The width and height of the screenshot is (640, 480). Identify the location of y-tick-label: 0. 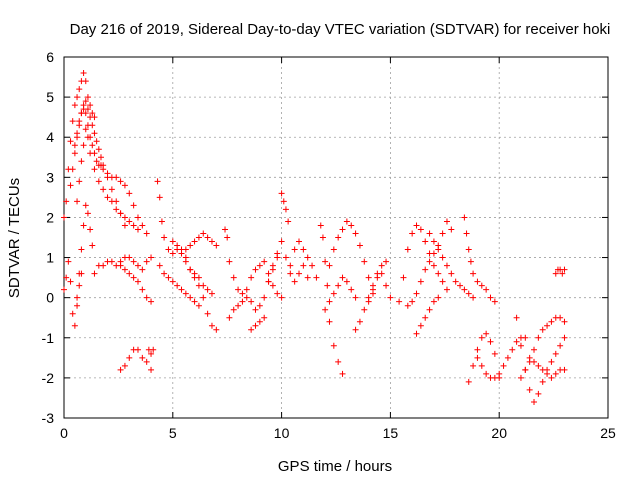
(50, 298).